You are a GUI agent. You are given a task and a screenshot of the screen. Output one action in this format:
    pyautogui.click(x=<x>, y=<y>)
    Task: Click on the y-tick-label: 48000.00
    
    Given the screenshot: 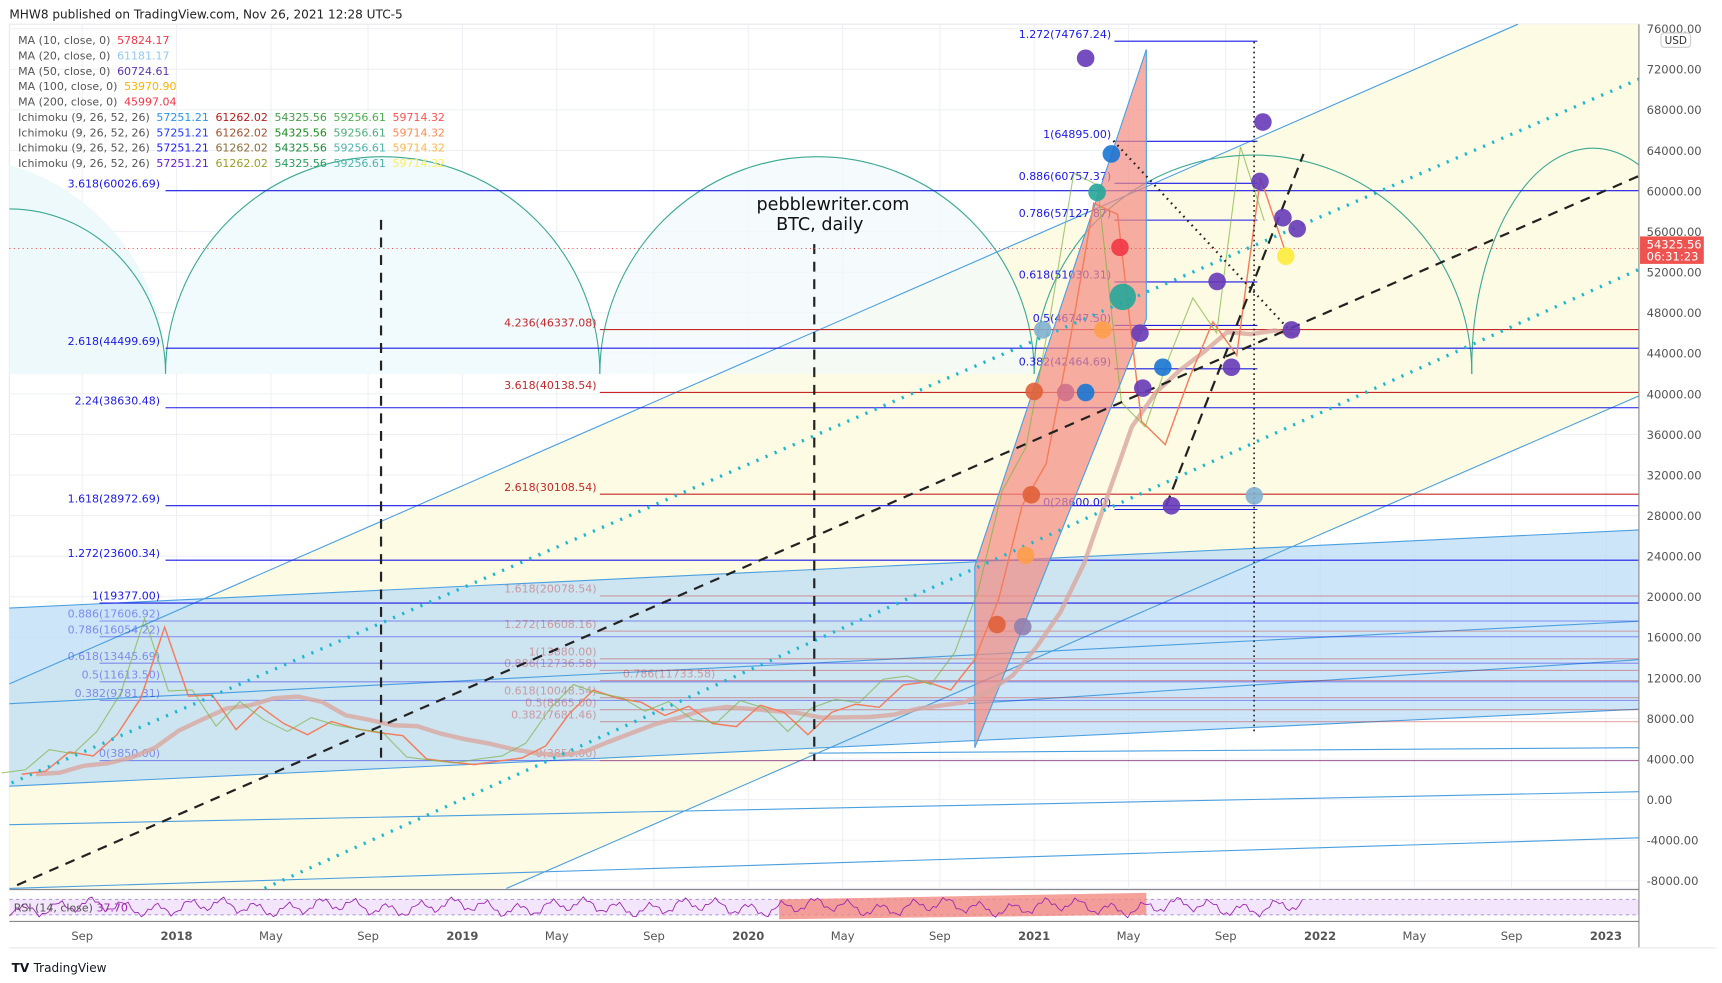 What is the action you would take?
    pyautogui.click(x=1674, y=313)
    